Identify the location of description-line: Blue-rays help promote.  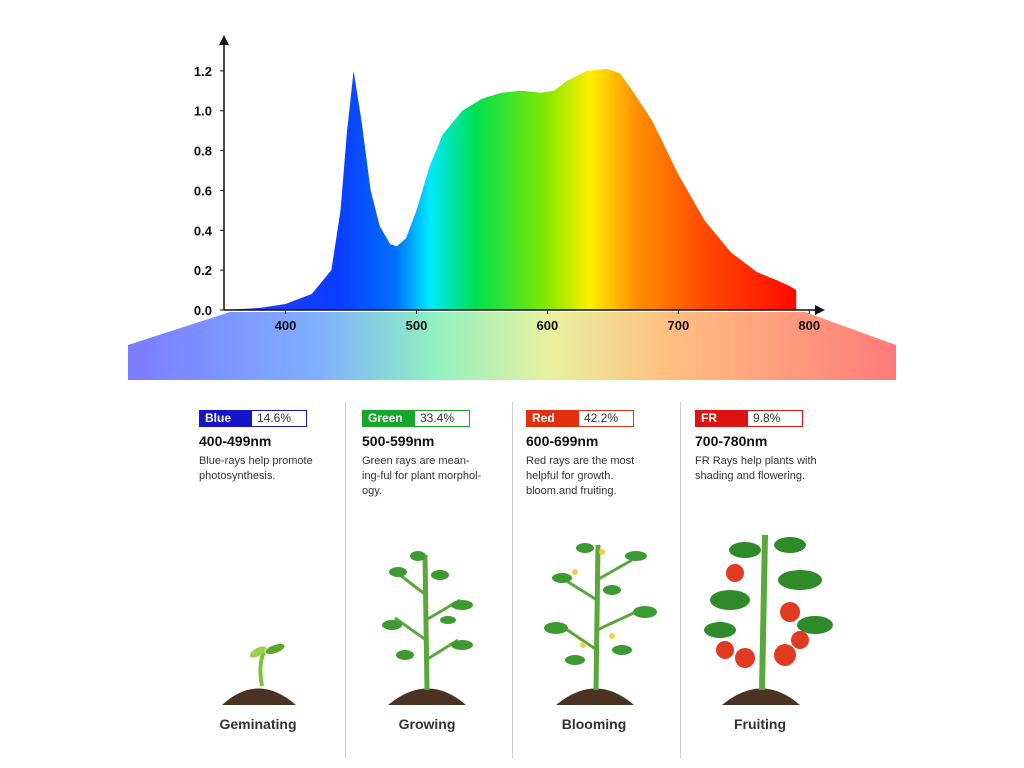
(256, 461).